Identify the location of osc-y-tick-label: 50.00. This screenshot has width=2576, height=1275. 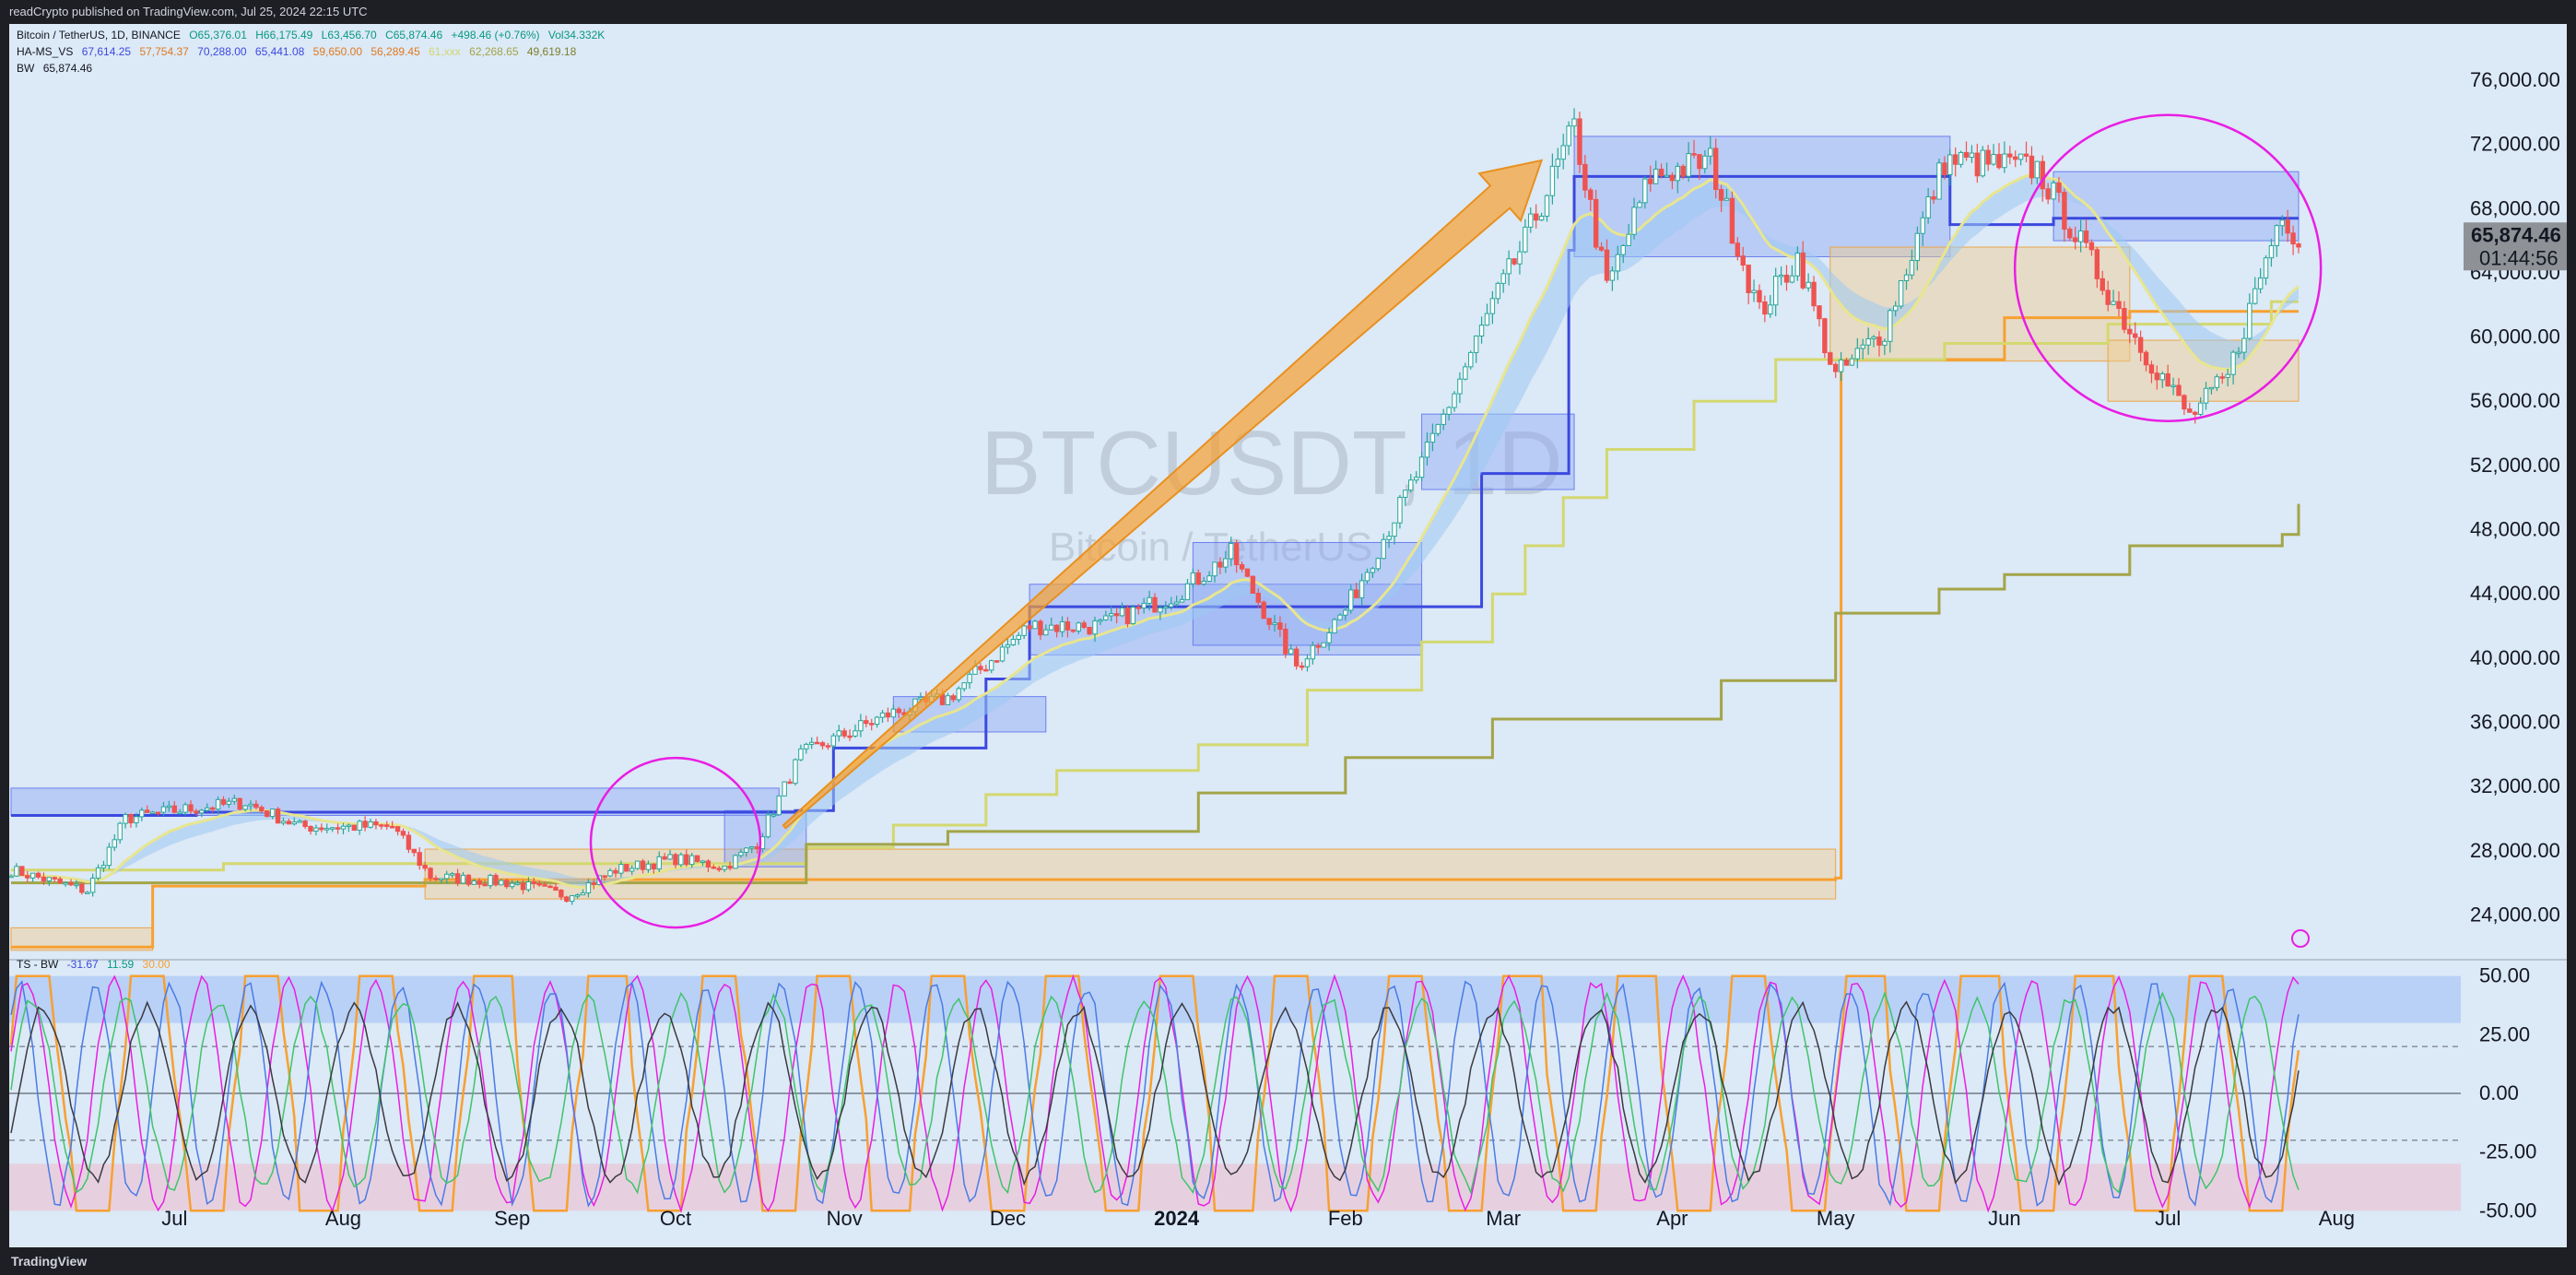
(2504, 976).